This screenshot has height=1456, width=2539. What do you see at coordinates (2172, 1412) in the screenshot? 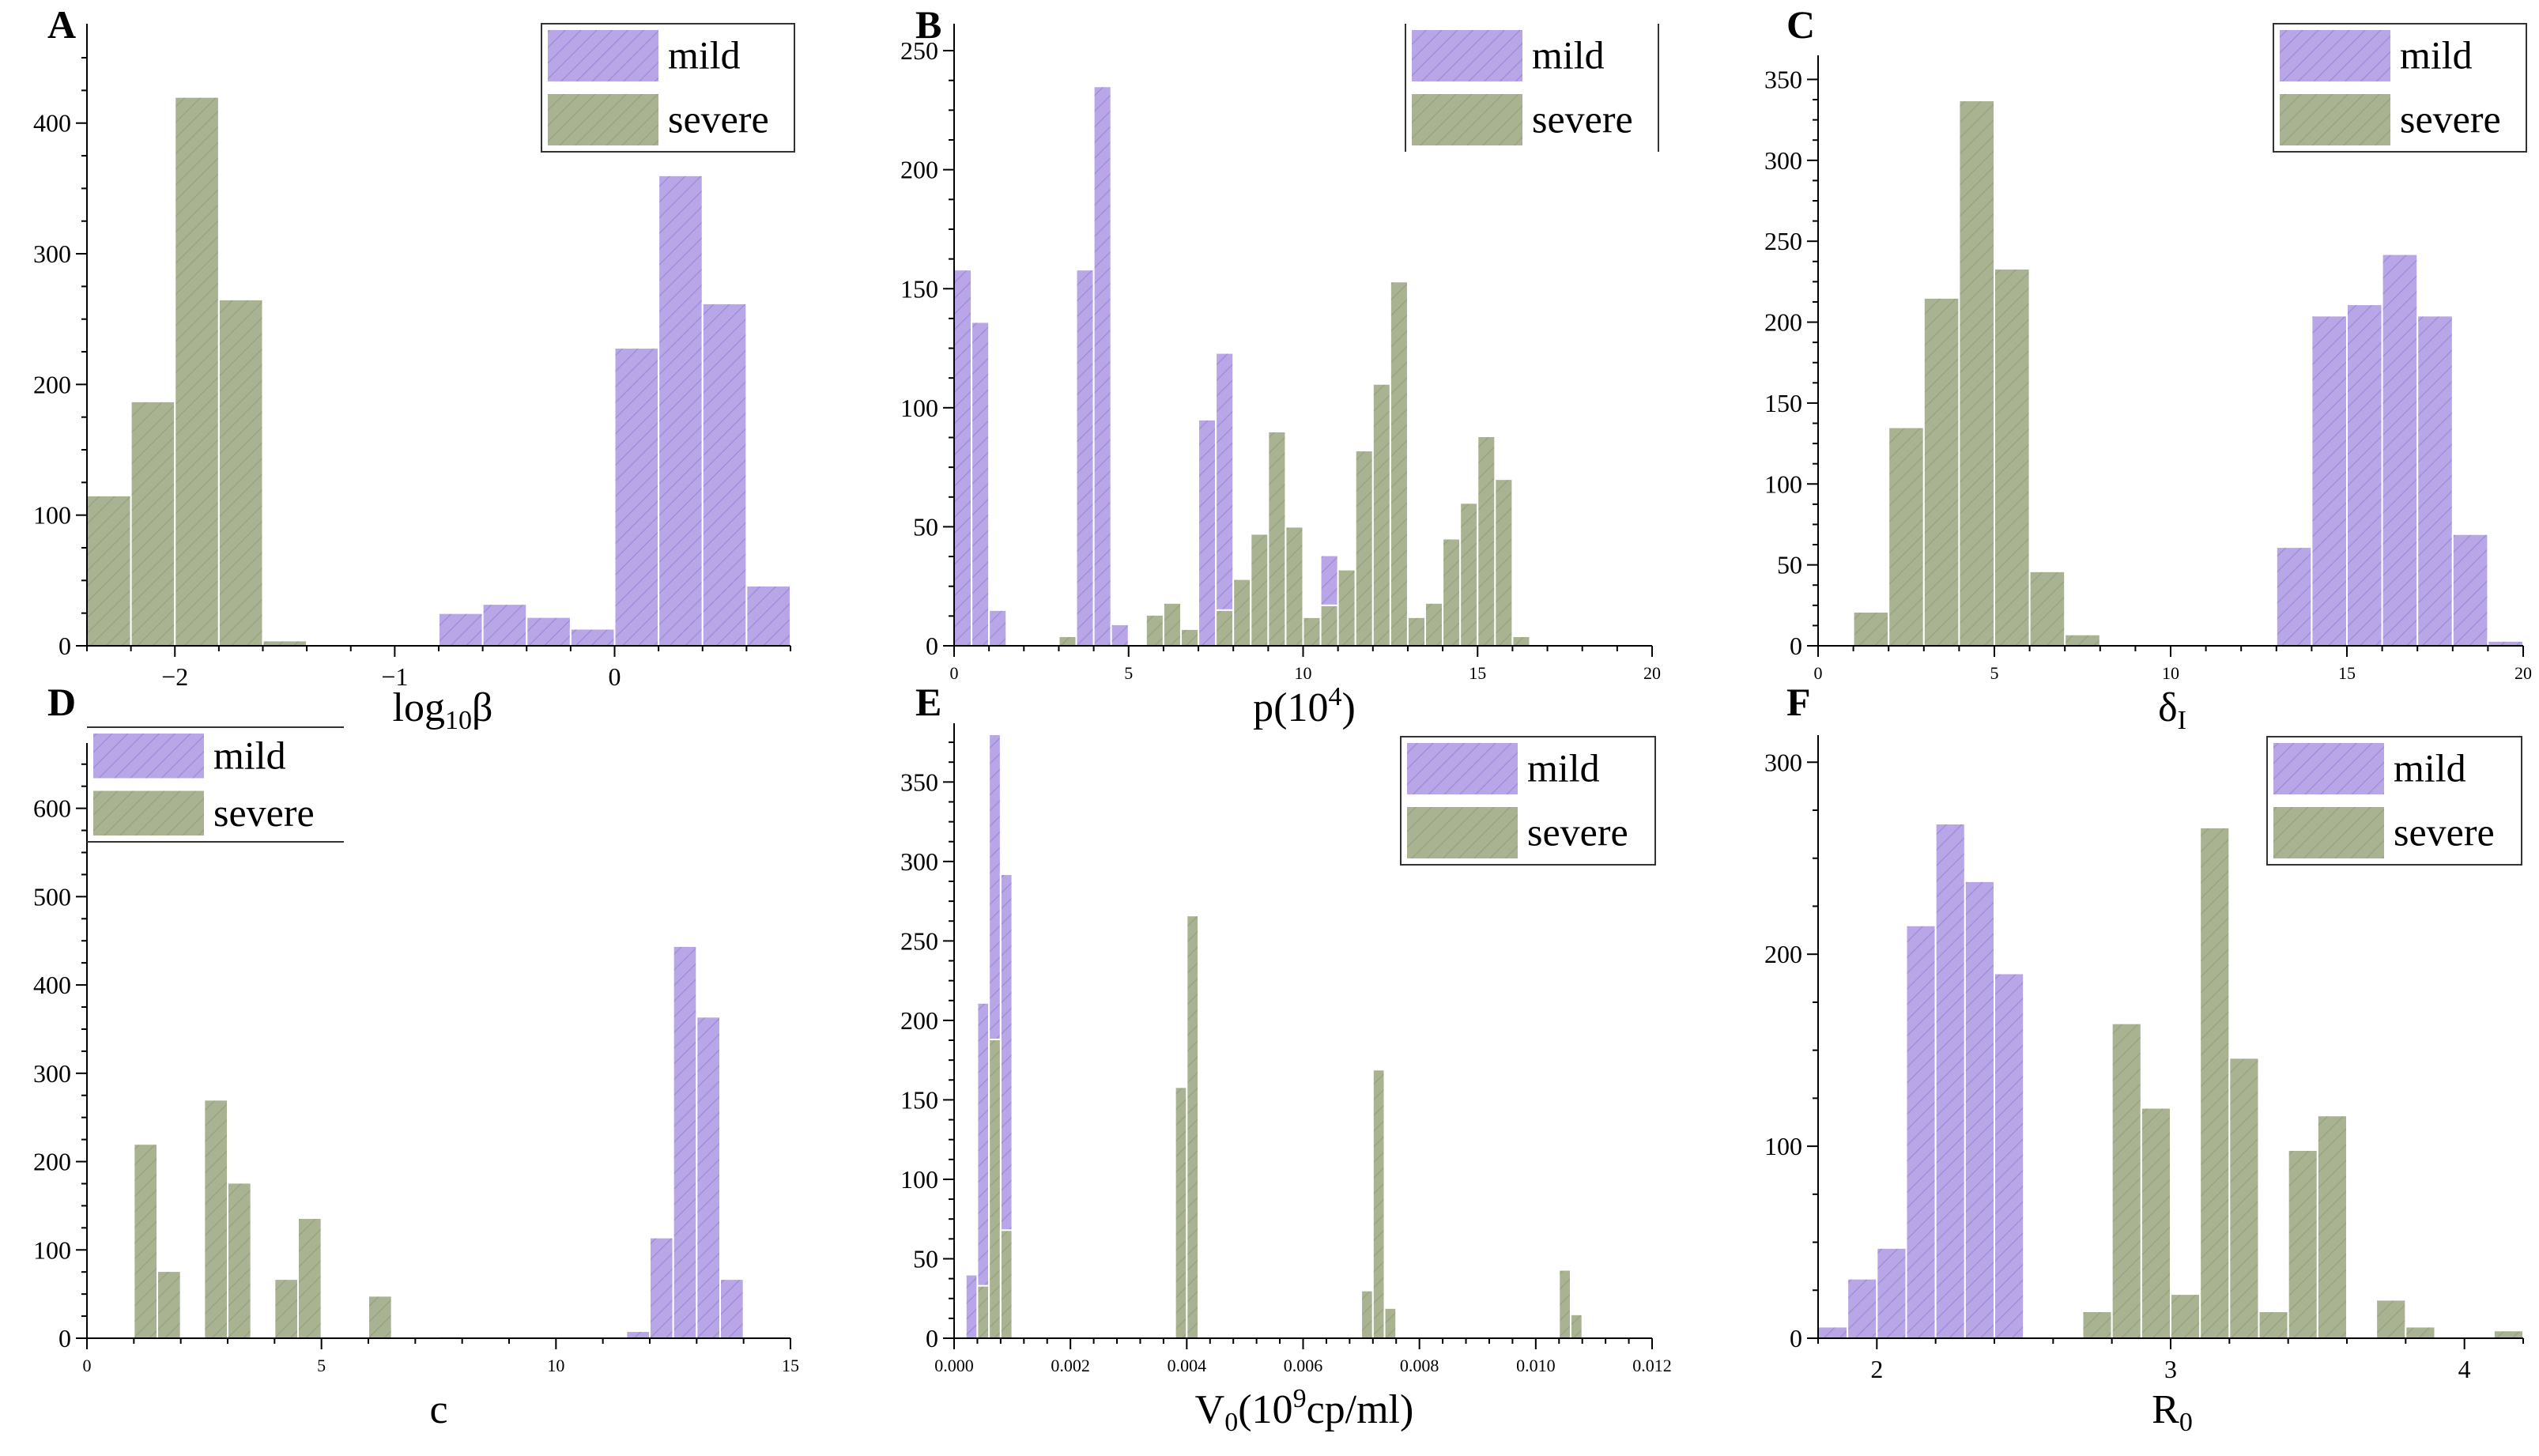
I see `x-axis-label: R0` at bounding box center [2172, 1412].